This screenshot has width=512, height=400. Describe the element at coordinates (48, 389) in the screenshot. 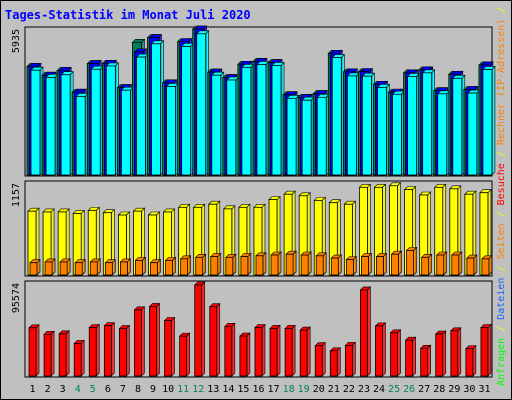

I see `day-label-2: 2` at that location.